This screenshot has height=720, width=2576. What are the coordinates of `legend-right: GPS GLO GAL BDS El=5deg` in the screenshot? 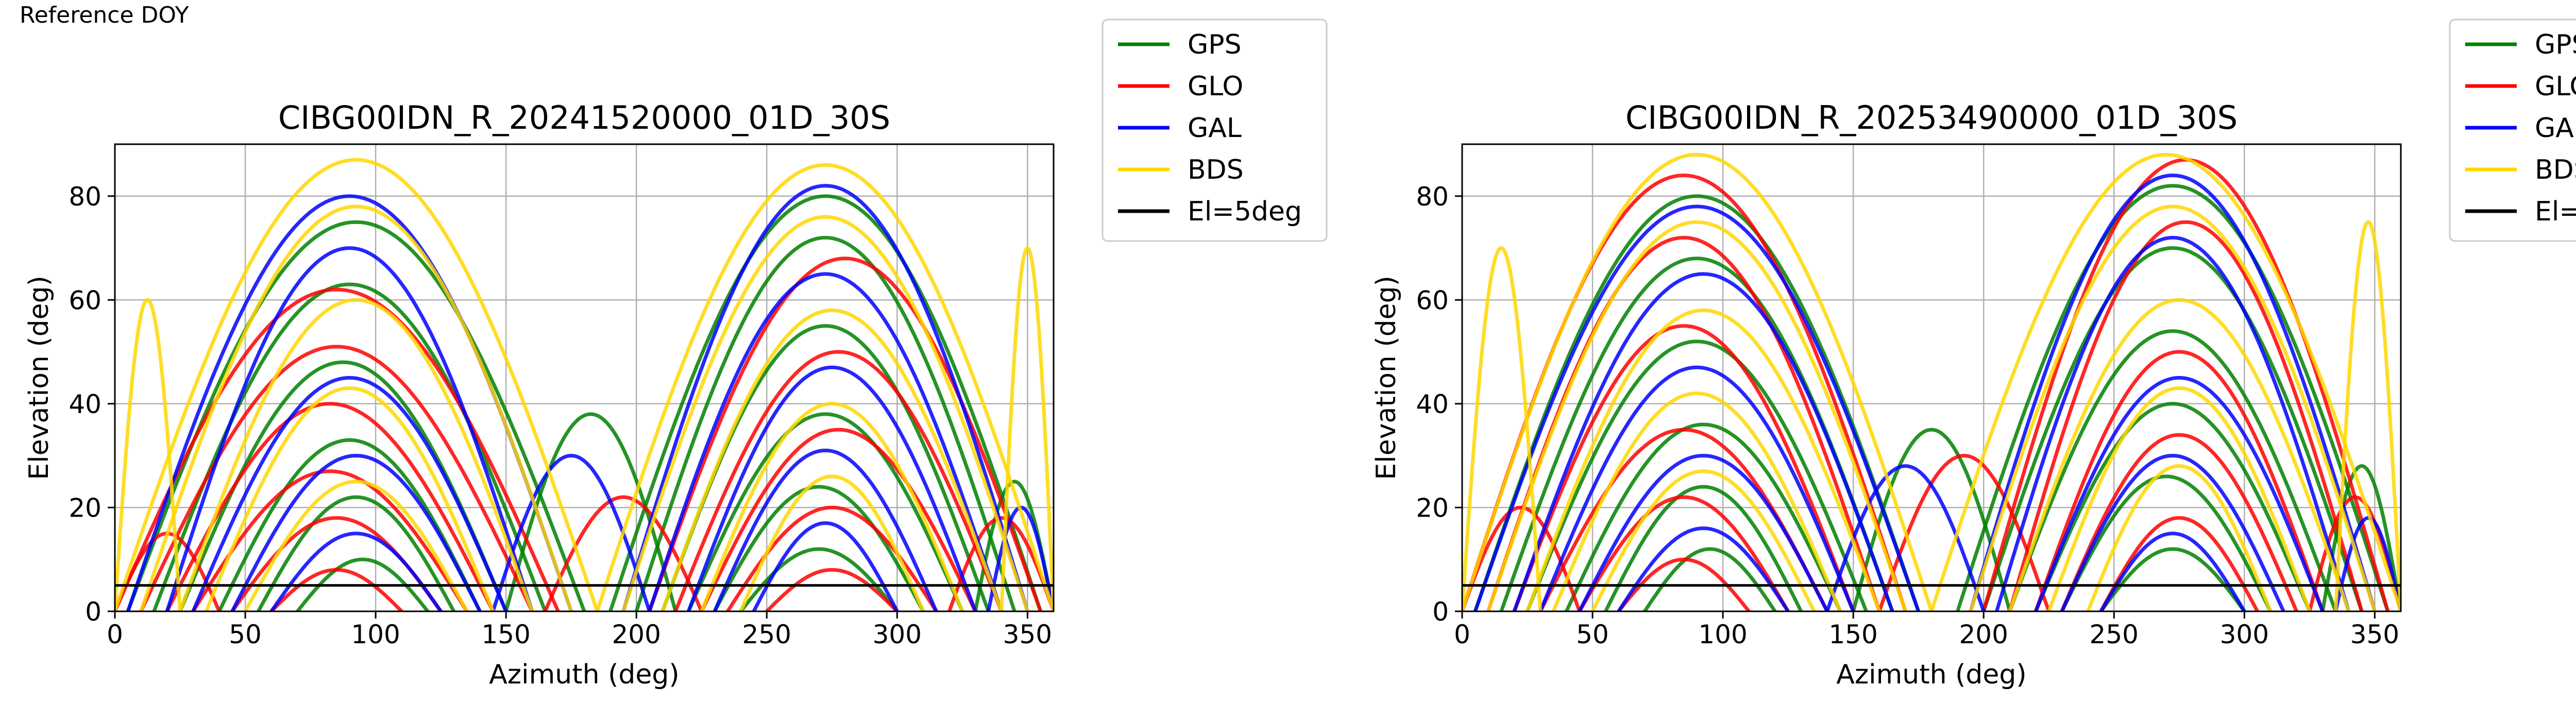 It's located at (2512, 130).